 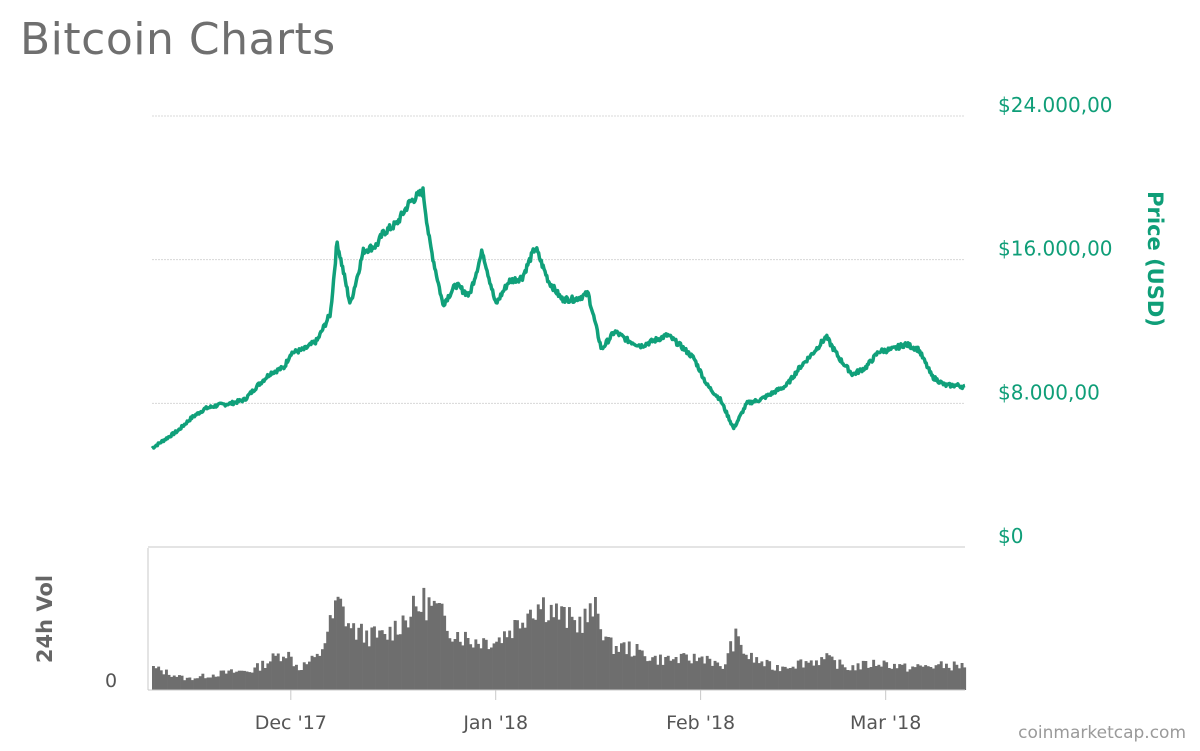 I want to click on price-tick-label: $16.000,00, so click(x=1055, y=249).